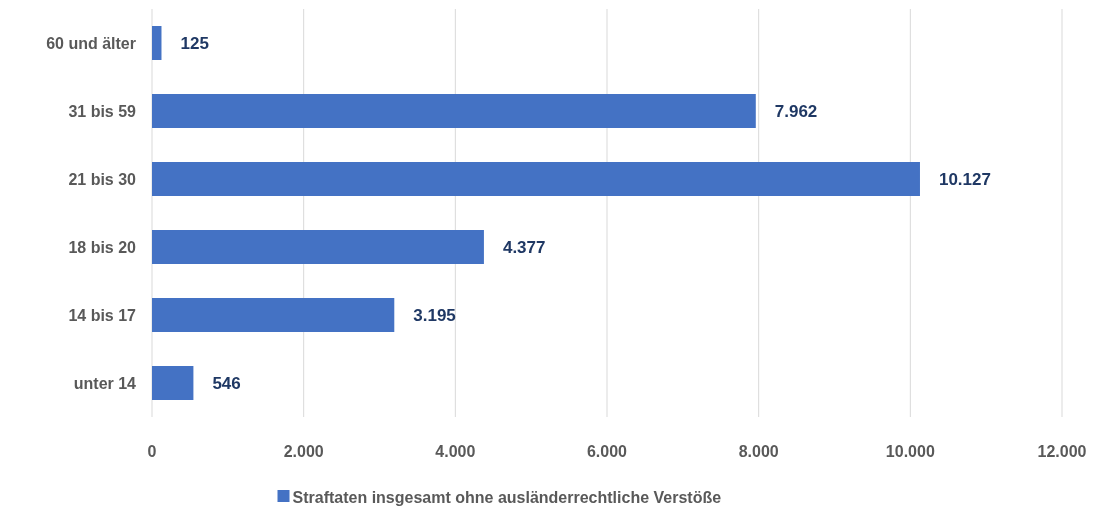 The image size is (1099, 513). Describe the element at coordinates (507, 497) in the screenshot. I see `legend-label: Straftaten insgesamt ohne ausländerrechtliche Verstöße` at that location.